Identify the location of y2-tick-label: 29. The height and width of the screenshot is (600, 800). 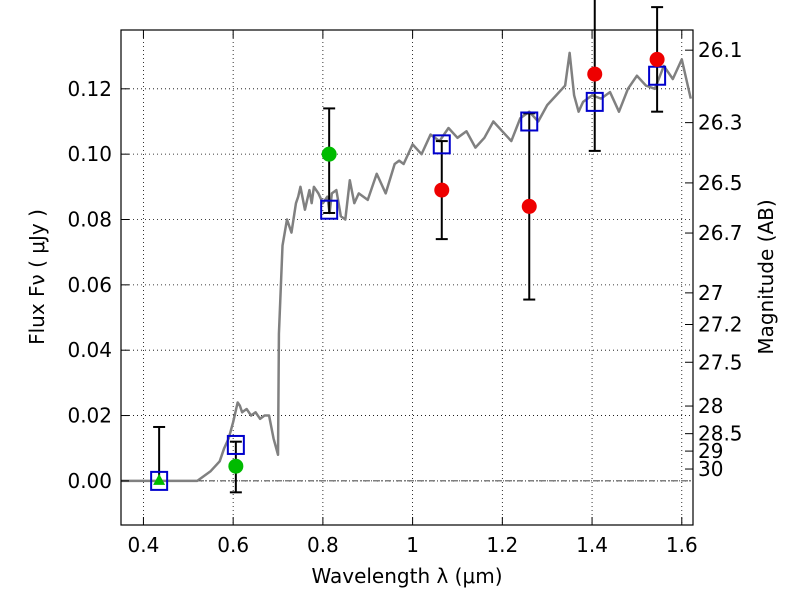
(710, 451).